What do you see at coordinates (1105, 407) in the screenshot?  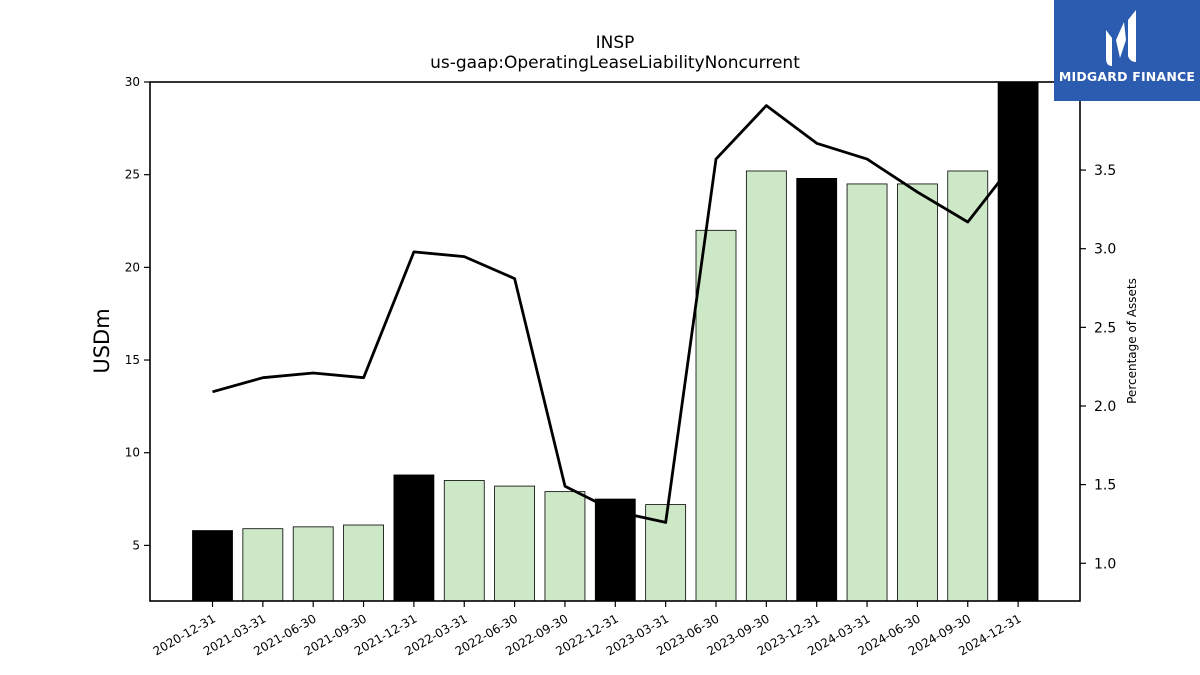 I see `right-tick-label: 2.0` at bounding box center [1105, 407].